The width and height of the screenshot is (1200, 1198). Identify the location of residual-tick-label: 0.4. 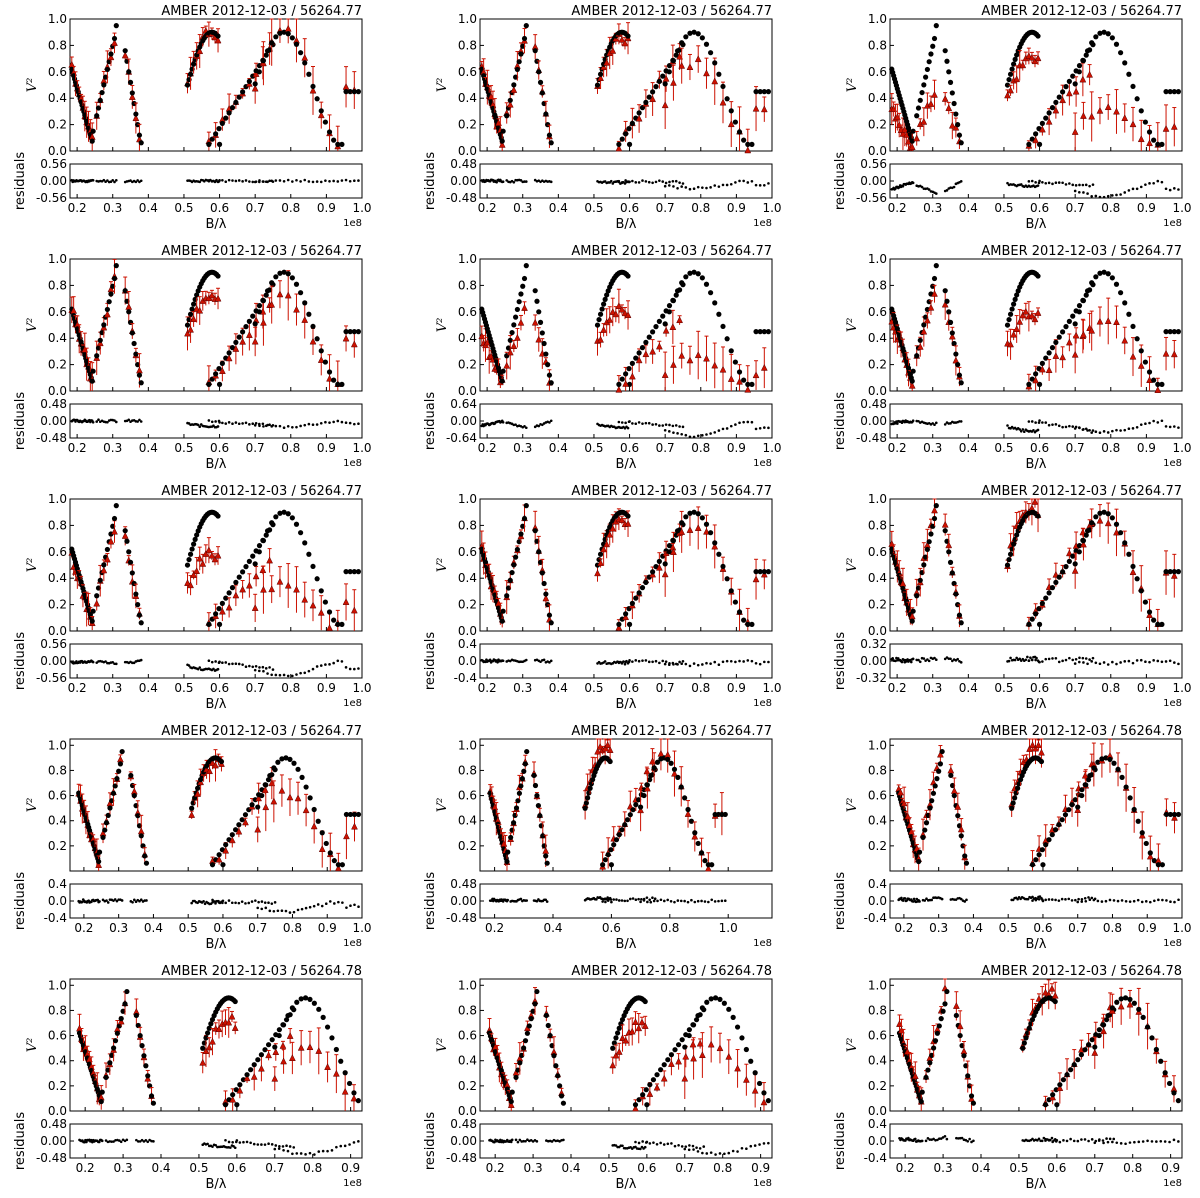
(57, 884).